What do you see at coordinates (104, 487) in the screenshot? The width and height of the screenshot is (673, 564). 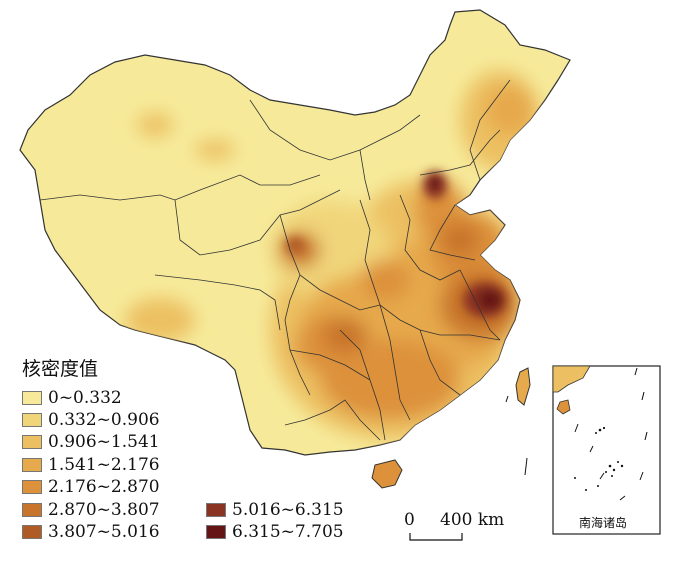 I see `legend-label: 2.176~2.870` at bounding box center [104, 487].